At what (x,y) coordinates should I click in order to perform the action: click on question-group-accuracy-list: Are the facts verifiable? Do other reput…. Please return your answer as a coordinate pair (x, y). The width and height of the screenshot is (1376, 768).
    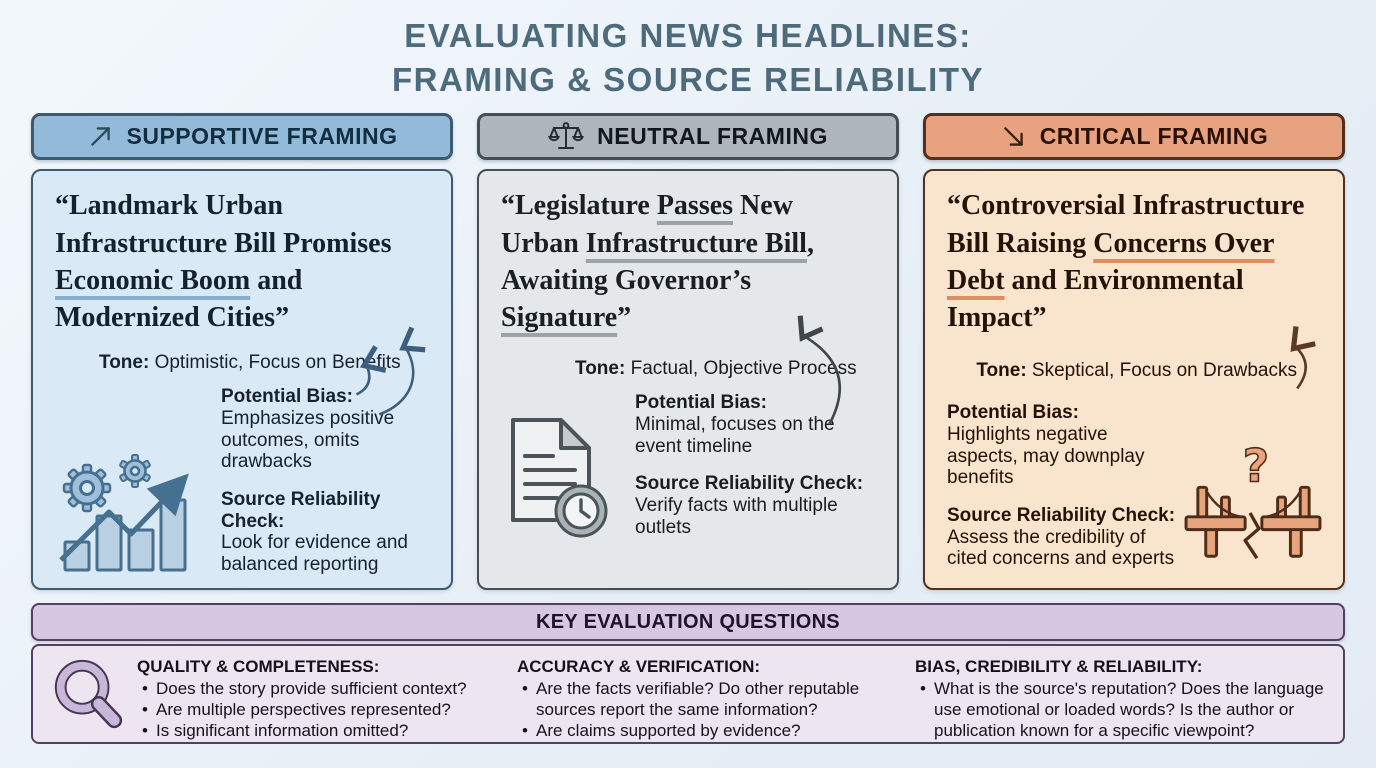
    Looking at the image, I should click on (709, 710).